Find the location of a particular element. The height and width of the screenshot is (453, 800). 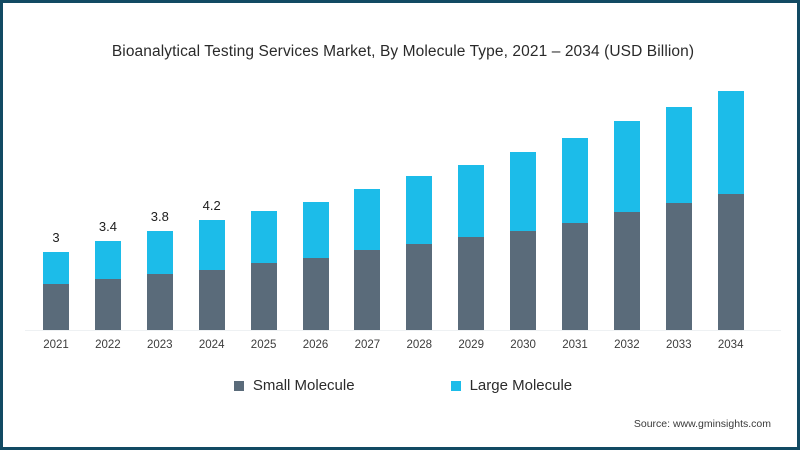

x-axis-tick-label: 2030 is located at coordinates (523, 345).